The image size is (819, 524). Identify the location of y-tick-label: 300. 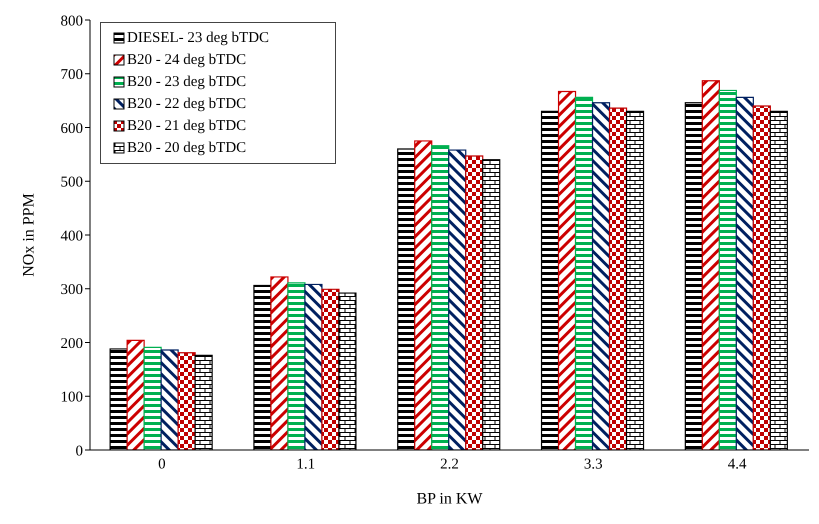
(71, 290).